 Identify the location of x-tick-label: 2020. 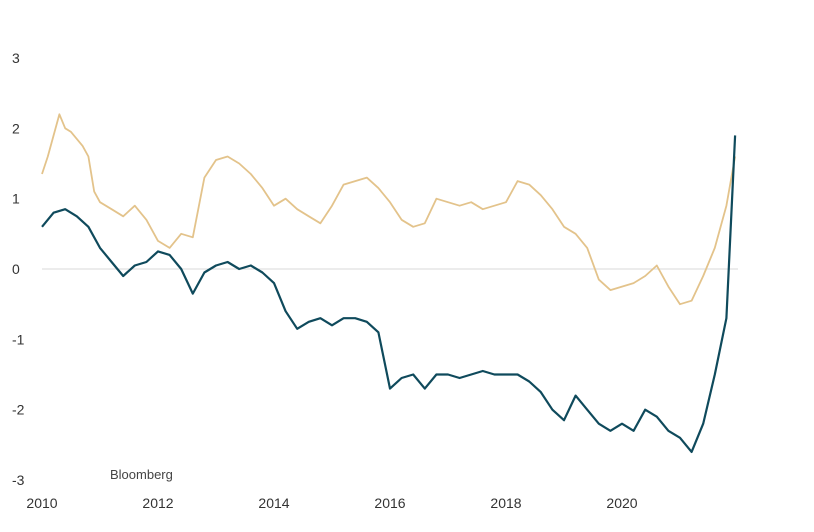
(621, 503).